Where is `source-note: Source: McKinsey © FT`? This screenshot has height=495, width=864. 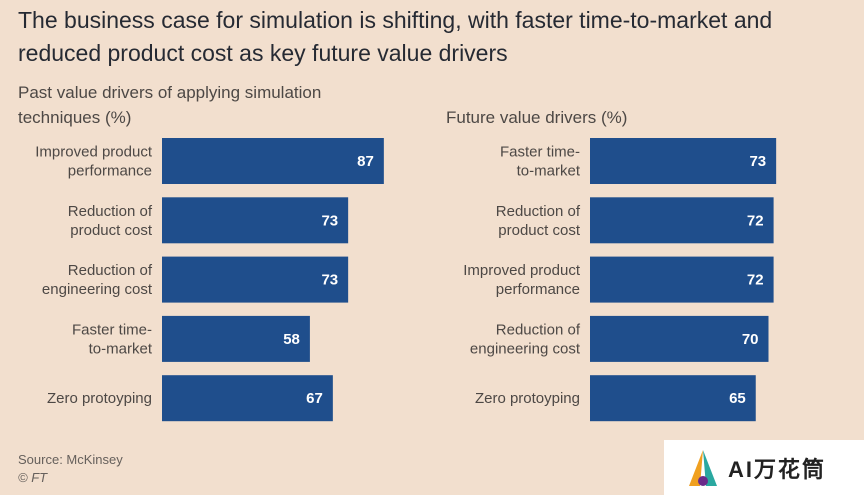
source-note: Source: McKinsey © FT is located at coordinates (70, 469).